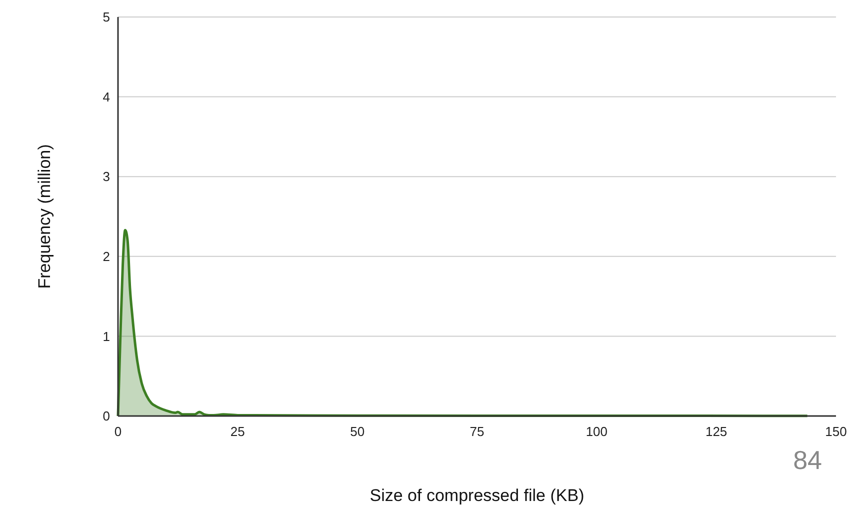 This screenshot has height=509, width=850. I want to click on y-tick-label: 4, so click(106, 96).